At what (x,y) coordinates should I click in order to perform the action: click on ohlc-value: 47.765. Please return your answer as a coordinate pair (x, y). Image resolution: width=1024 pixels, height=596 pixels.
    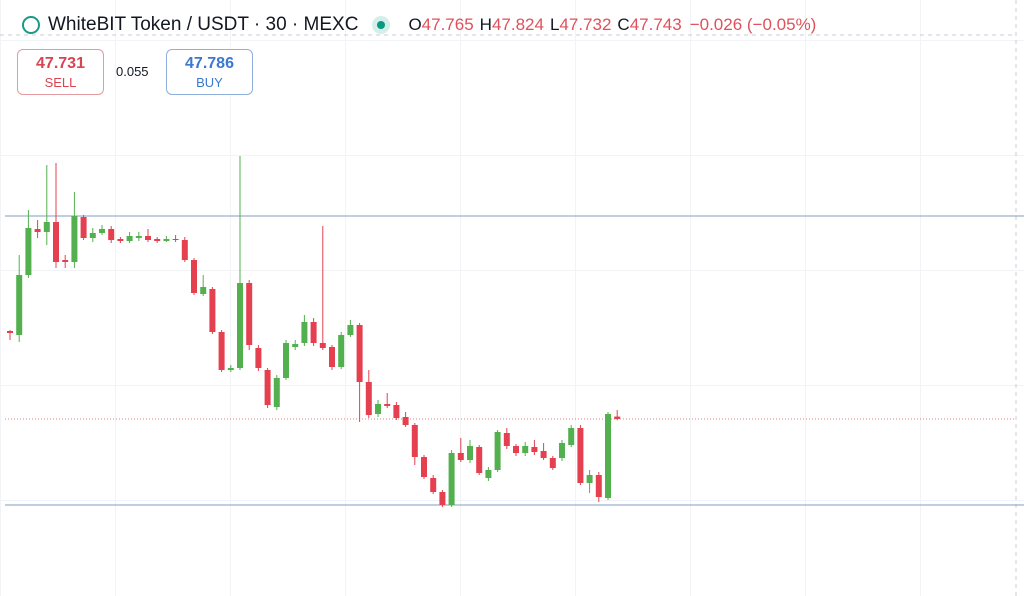
    Looking at the image, I should click on (447, 24).